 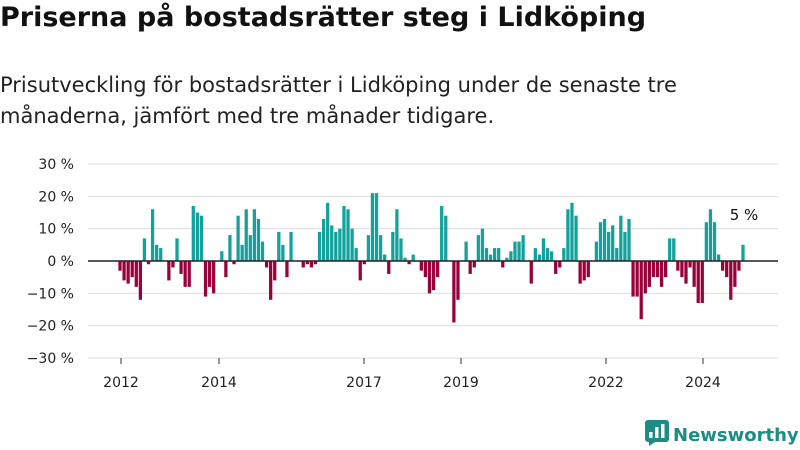 I want to click on y-tick-label: −10 %, so click(x=50, y=294).